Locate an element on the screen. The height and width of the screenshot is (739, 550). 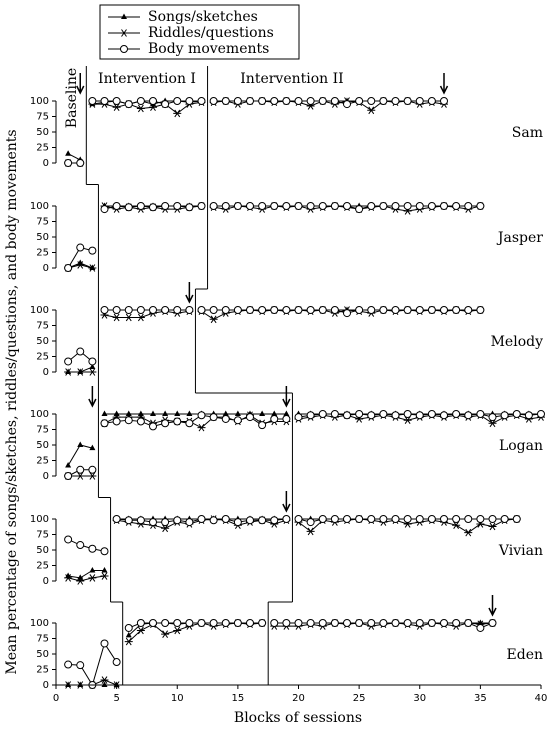
x-tick-label: 35 is located at coordinates (480, 698).